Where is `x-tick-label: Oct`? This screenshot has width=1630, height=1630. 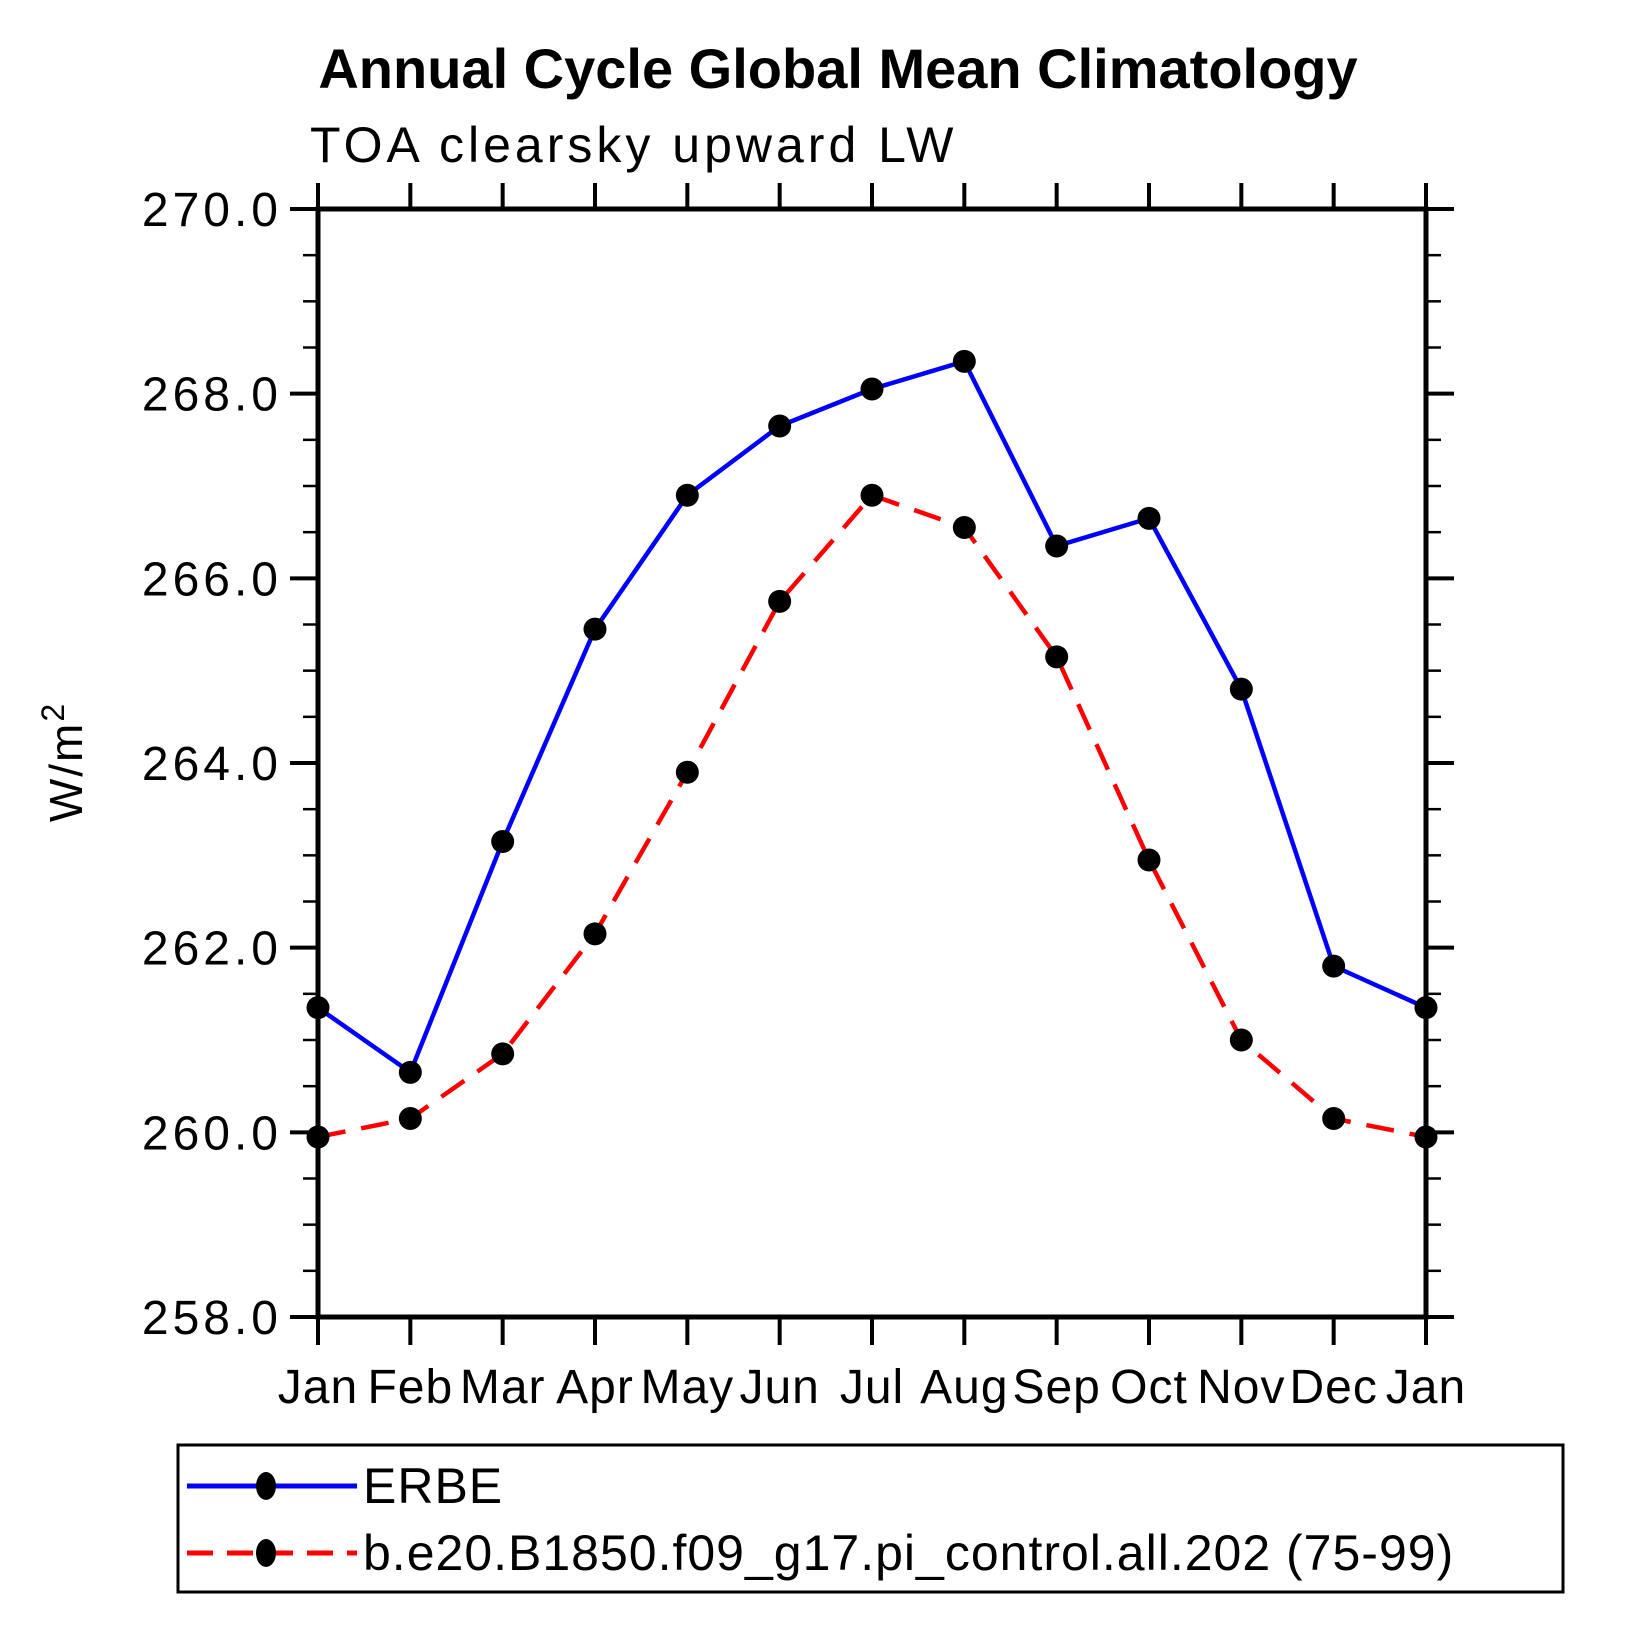 x-tick-label: Oct is located at coordinates (1149, 1387).